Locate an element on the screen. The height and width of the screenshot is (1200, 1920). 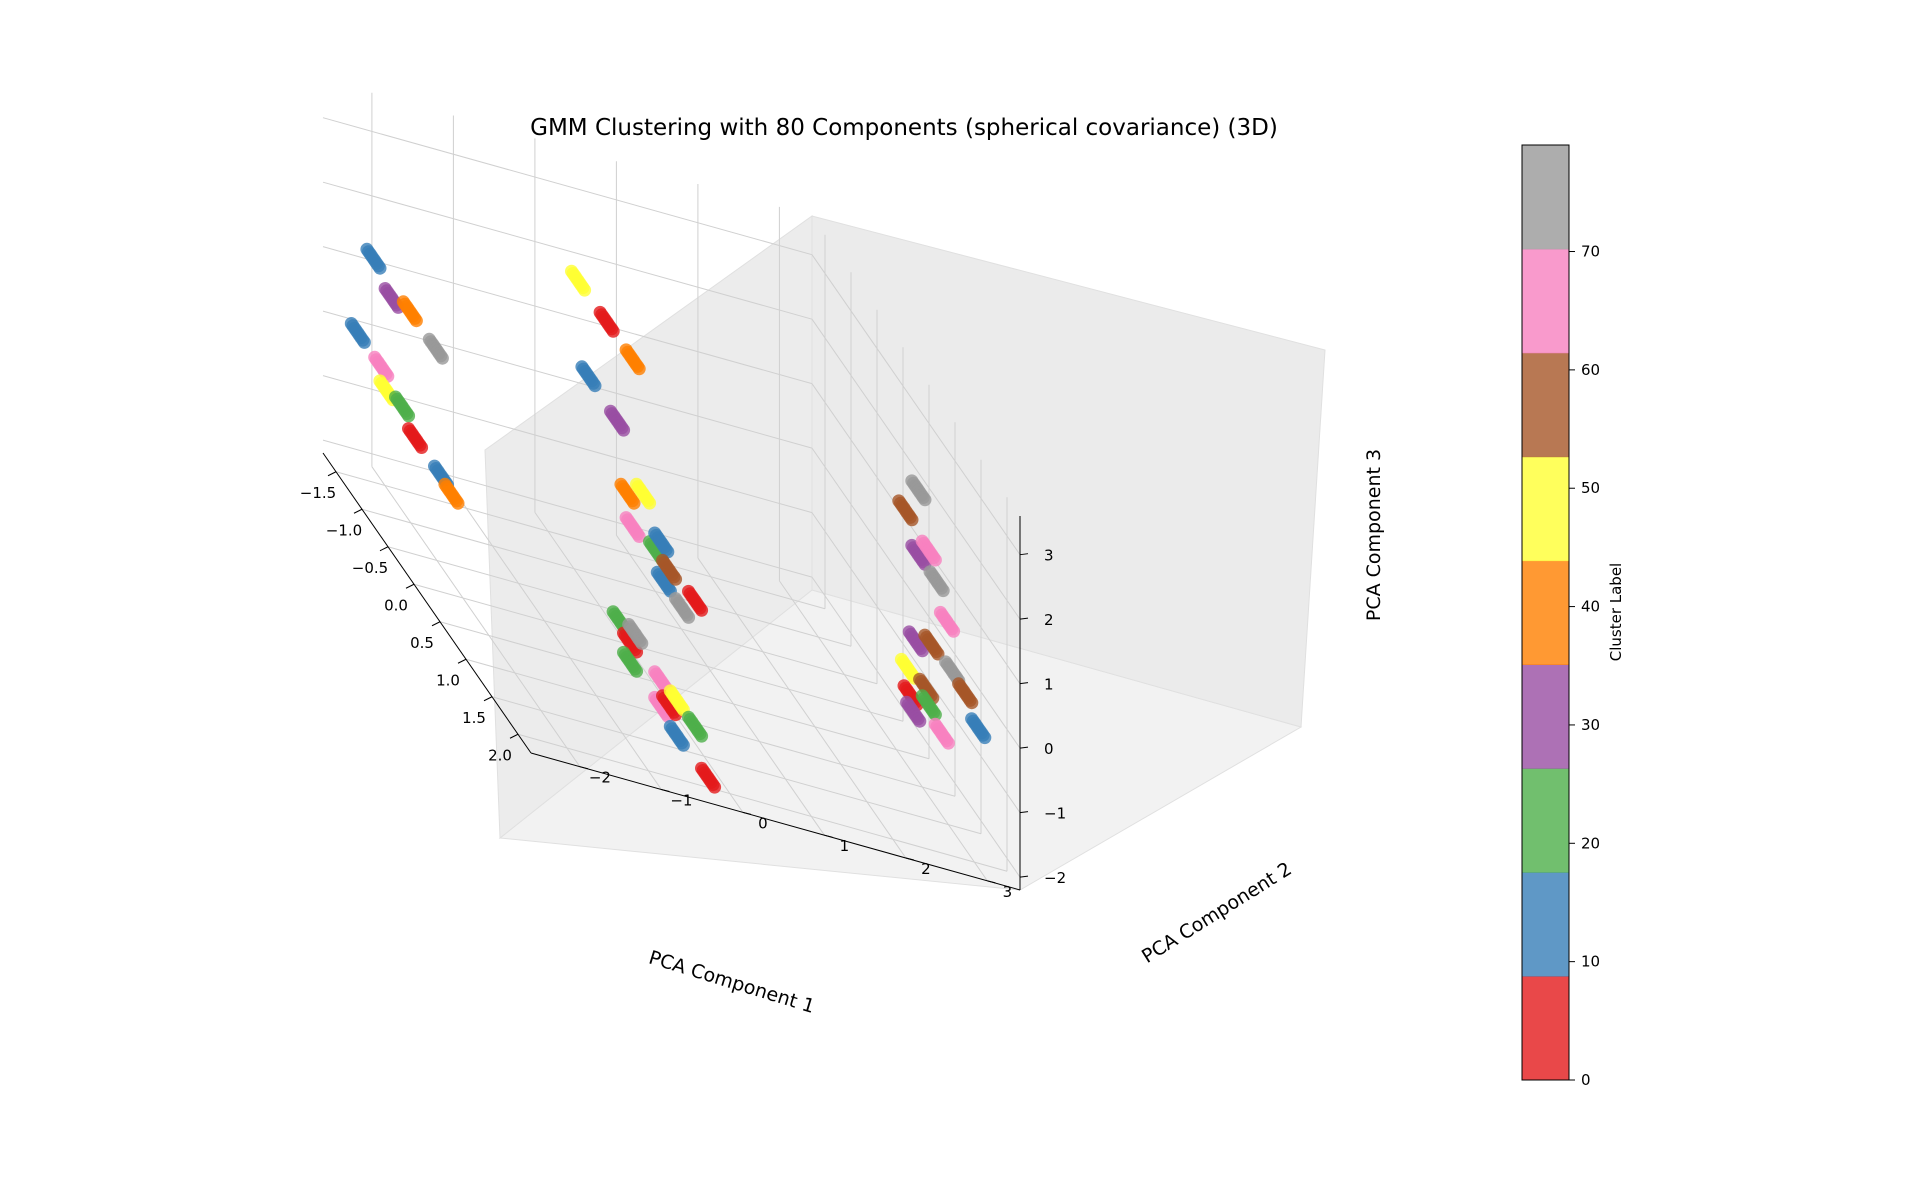
y-tick-label: 3 is located at coordinates (1008, 892).